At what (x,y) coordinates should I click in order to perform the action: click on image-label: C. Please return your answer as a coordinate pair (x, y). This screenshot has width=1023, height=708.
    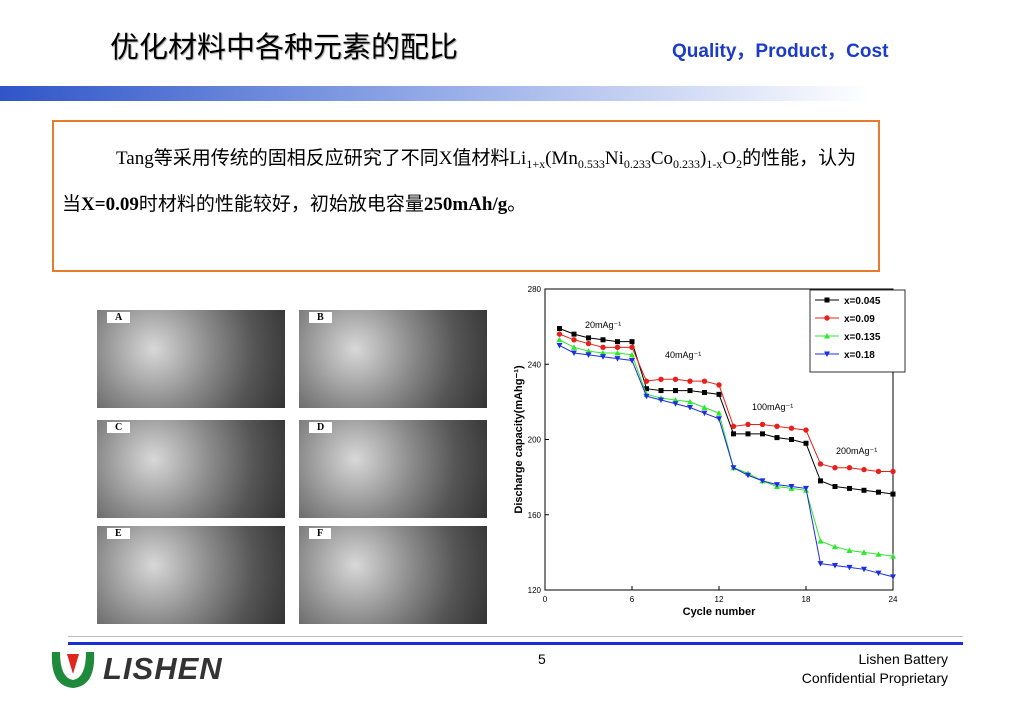
    Looking at the image, I should click on (119, 427).